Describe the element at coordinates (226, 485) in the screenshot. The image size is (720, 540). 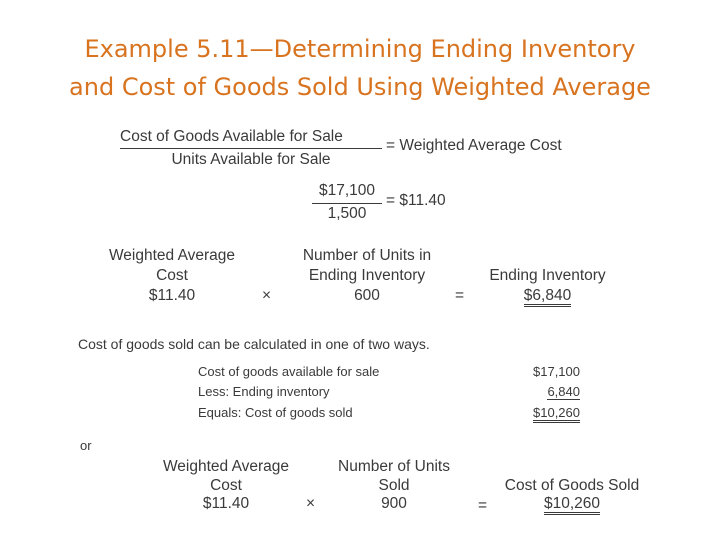
I see `cogs-col1-header-line2: Cost` at that location.